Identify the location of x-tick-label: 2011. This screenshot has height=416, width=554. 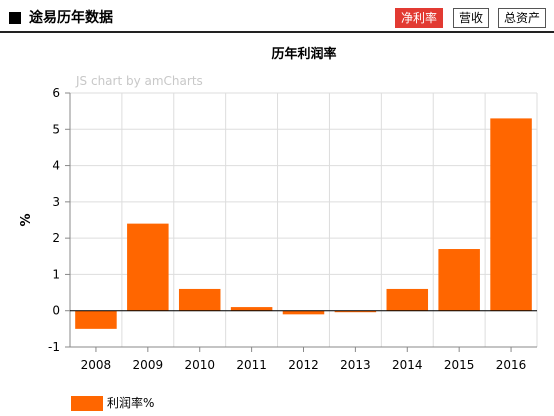
(251, 365).